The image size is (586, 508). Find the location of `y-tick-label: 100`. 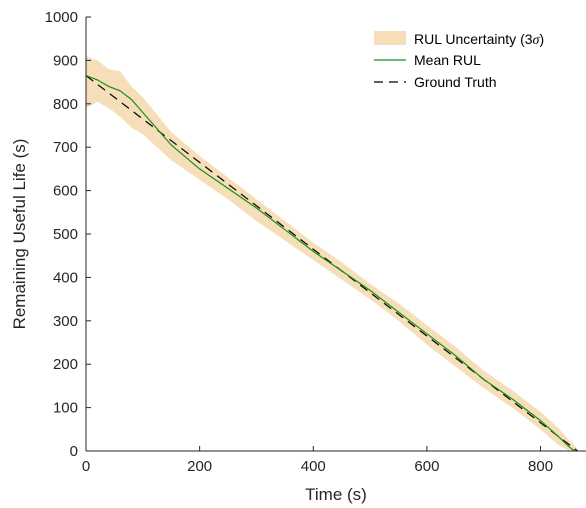

y-tick-label: 100 is located at coordinates (65, 408).